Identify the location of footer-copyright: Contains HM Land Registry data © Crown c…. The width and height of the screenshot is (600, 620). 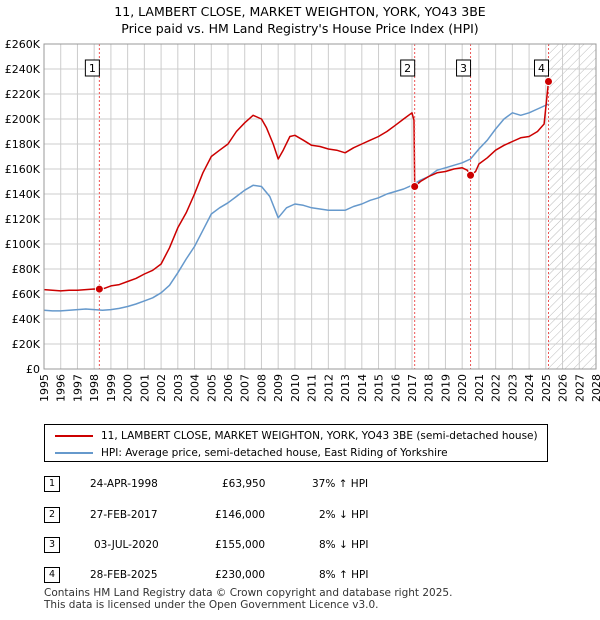
(248, 593).